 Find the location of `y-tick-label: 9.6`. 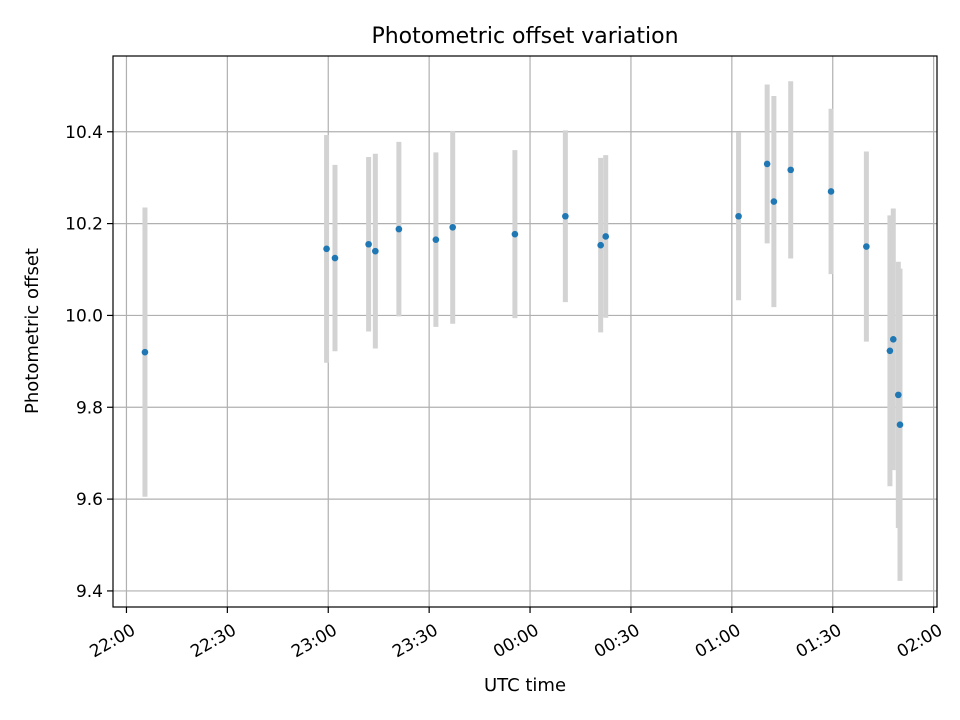

y-tick-label: 9.6 is located at coordinates (89, 500).